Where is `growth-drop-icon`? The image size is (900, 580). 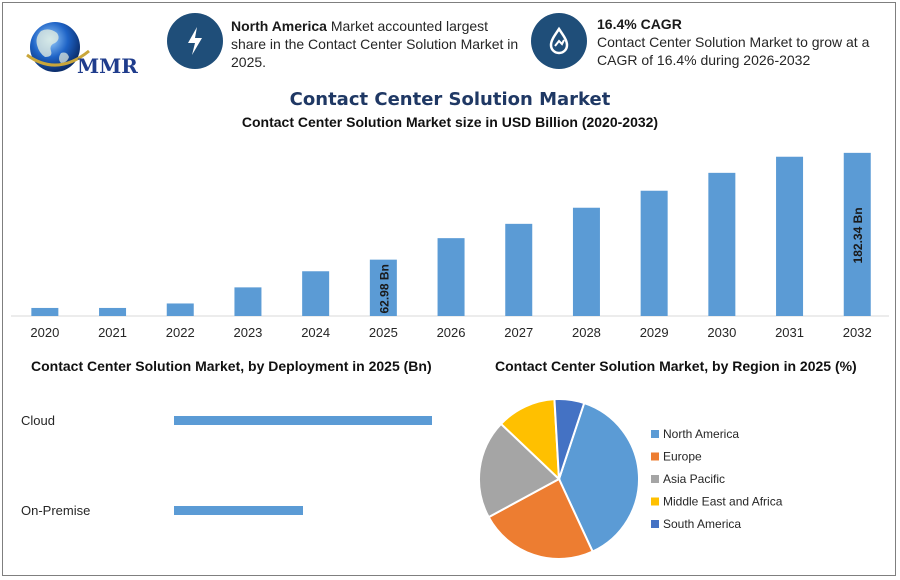 growth-drop-icon is located at coordinates (559, 41).